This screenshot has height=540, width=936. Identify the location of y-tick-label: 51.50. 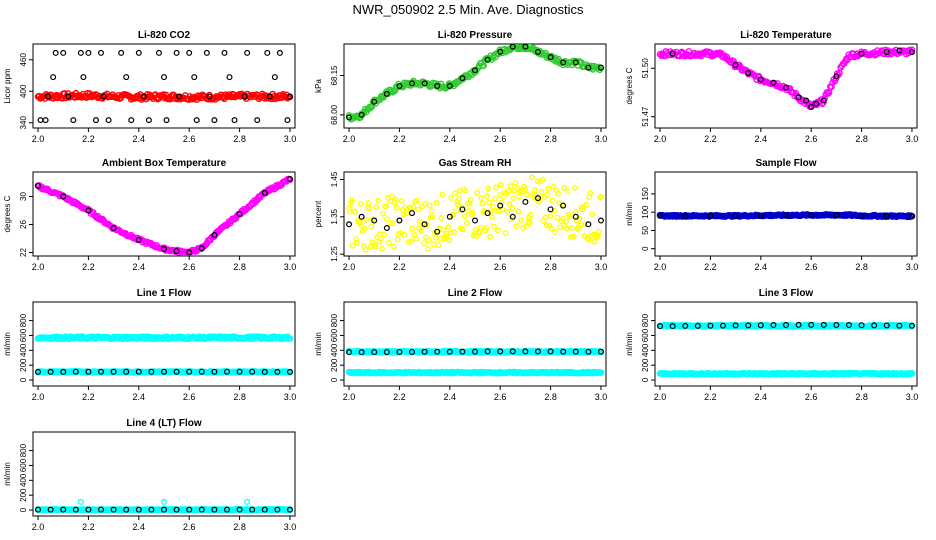
(645, 68).